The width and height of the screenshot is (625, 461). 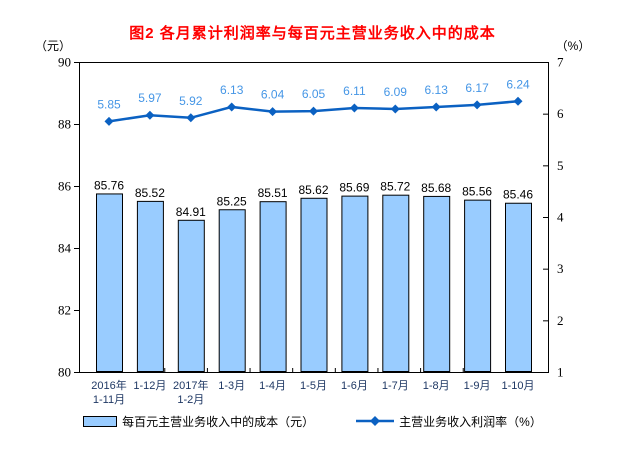 What do you see at coordinates (395, 386) in the screenshot?
I see `x-axis-category-label: 1-7月` at bounding box center [395, 386].